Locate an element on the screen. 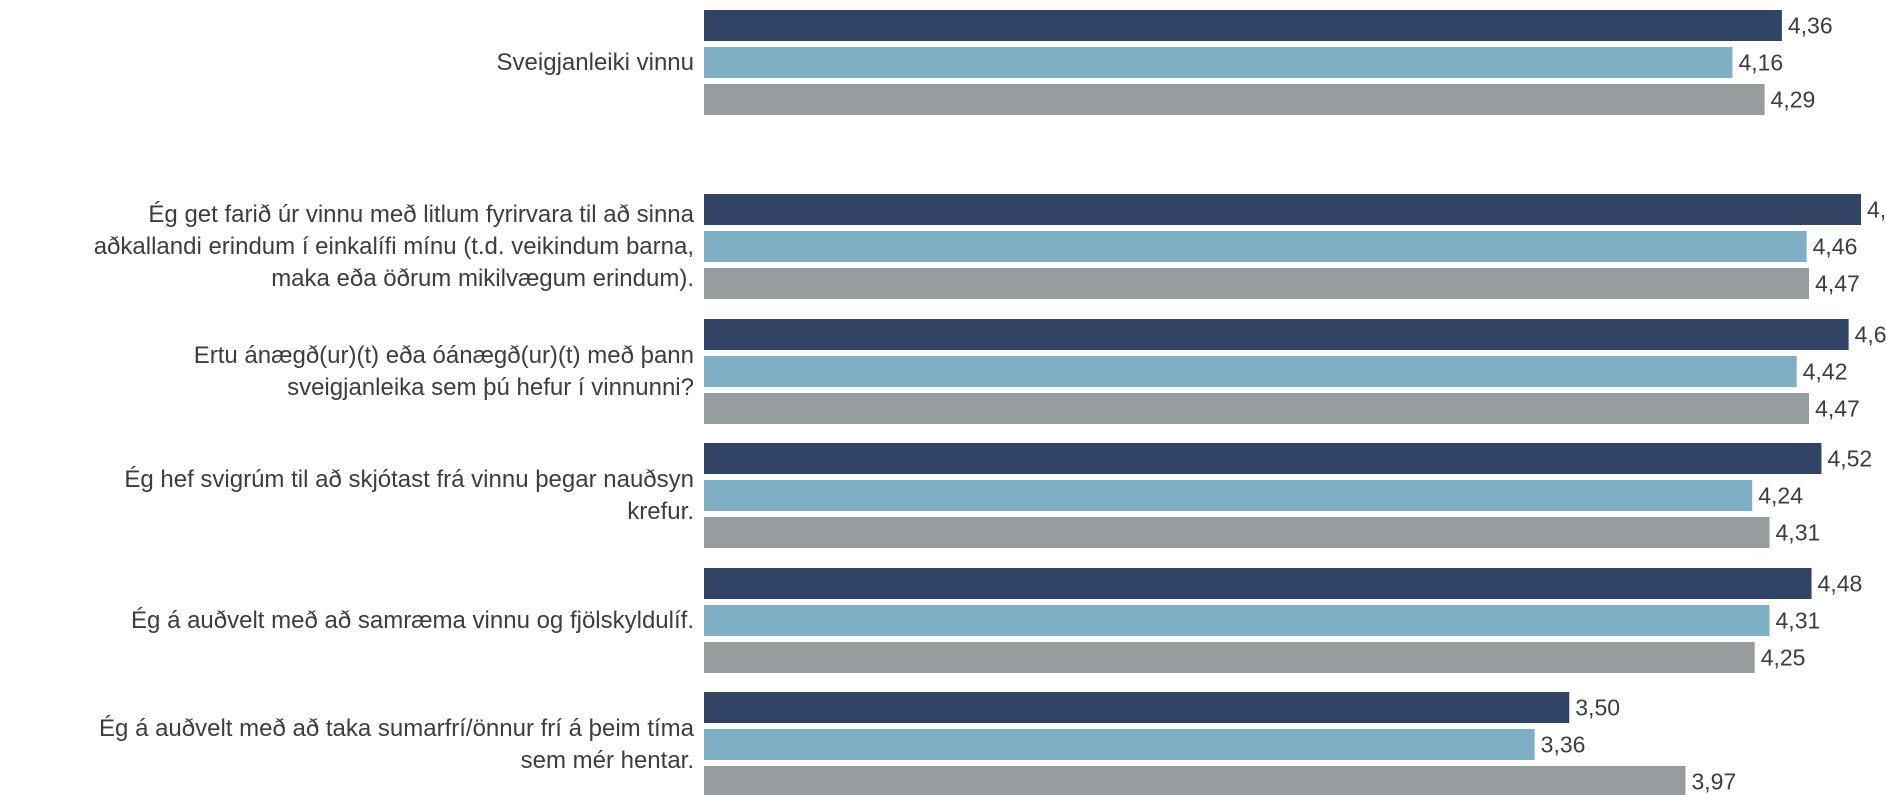 Image resolution: width=1886 pixels, height=795 pixels. data-label: 4,24 is located at coordinates (1780, 496).